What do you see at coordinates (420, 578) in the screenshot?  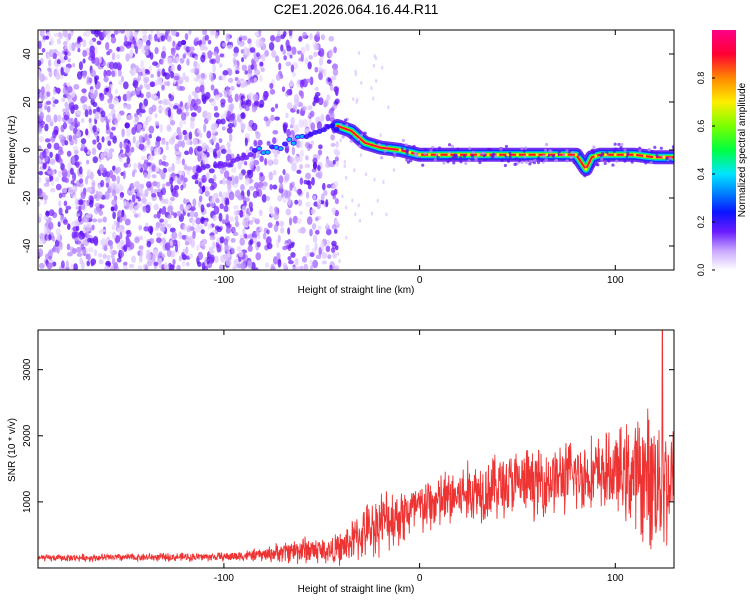 I see `snr-x-tick-label: 0` at bounding box center [420, 578].